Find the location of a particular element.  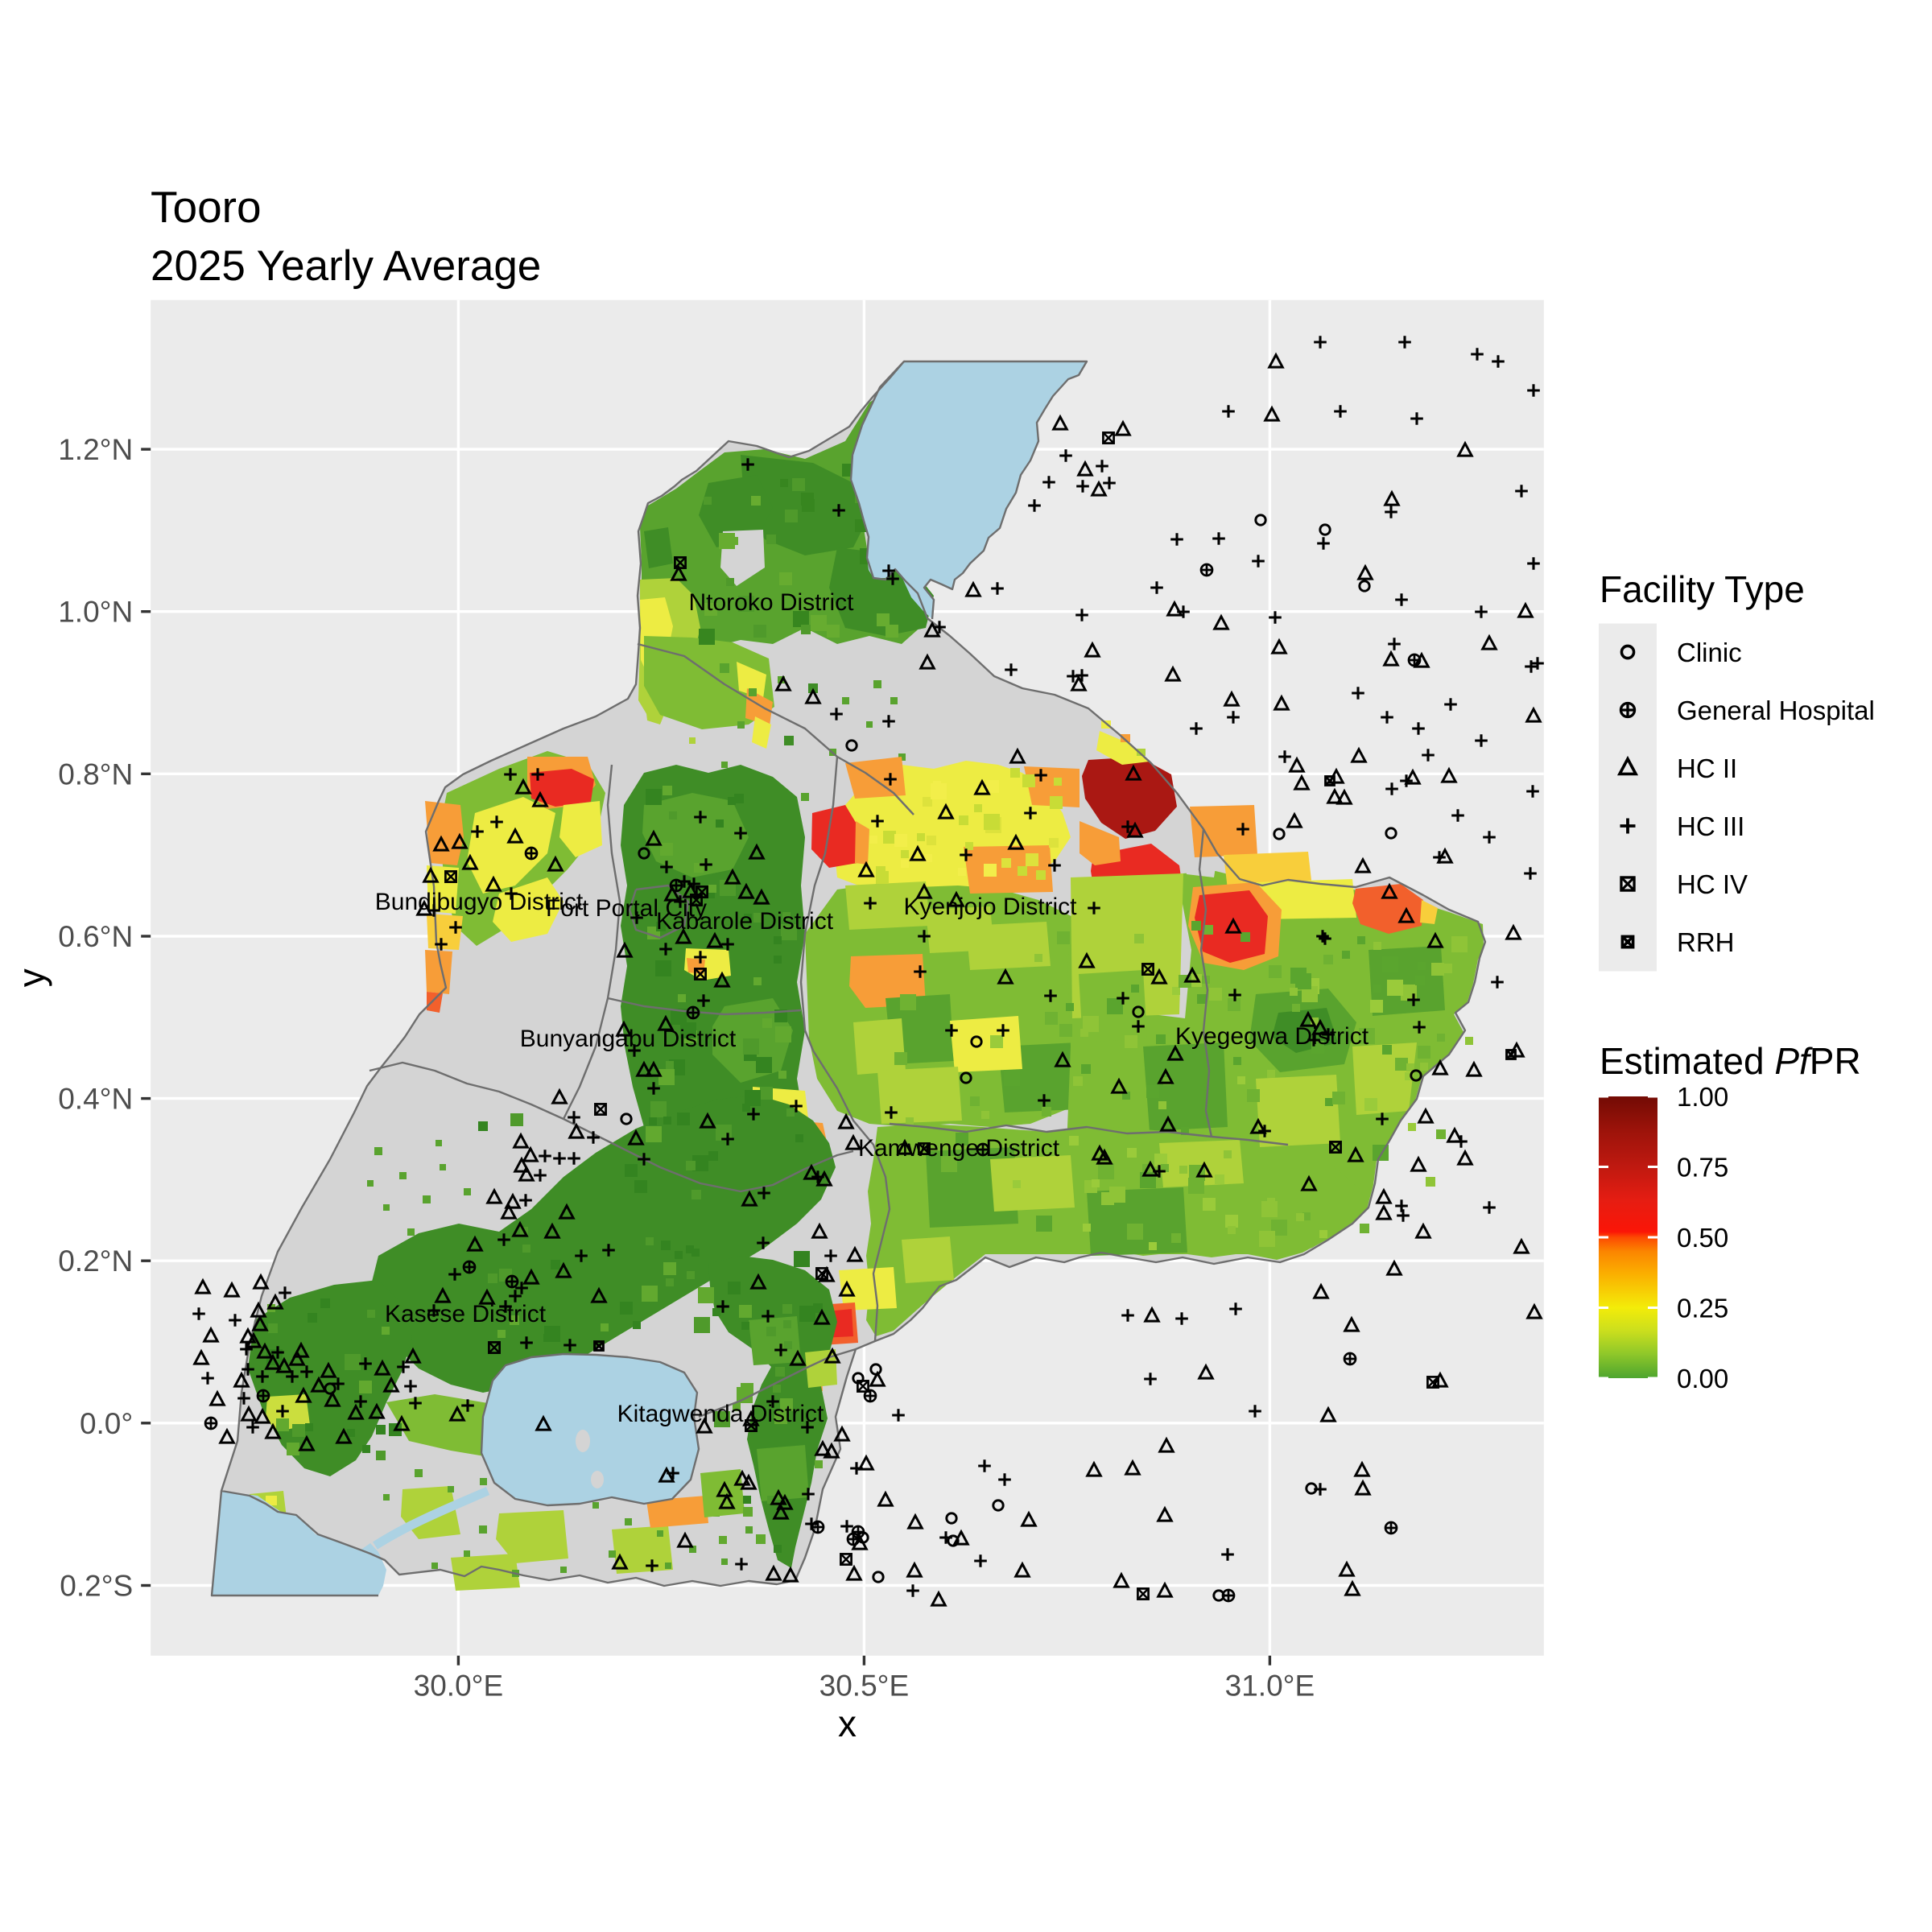

svg-text: 0.2°S is located at coordinates (96, 1586).